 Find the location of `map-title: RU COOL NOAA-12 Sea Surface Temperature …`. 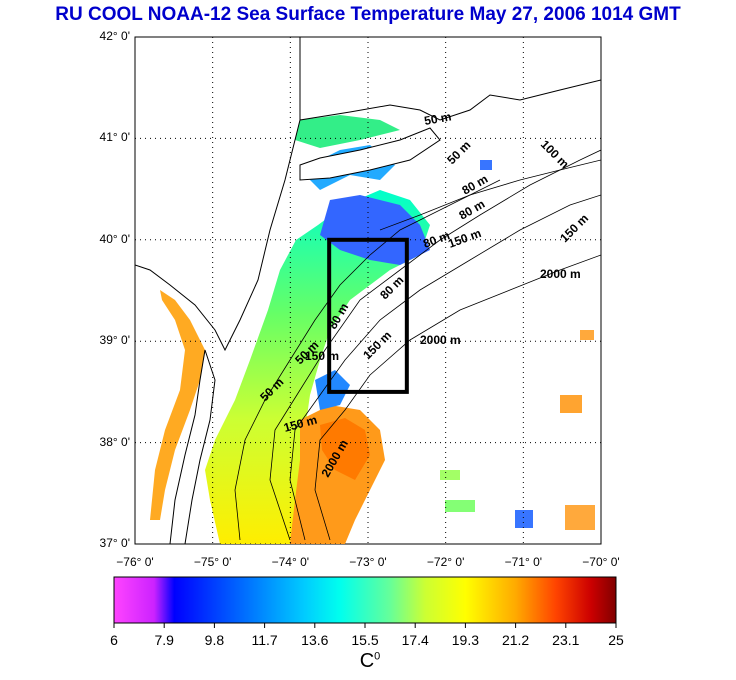

map-title: RU COOL NOAA-12 Sea Surface Temperature … is located at coordinates (368, 14).